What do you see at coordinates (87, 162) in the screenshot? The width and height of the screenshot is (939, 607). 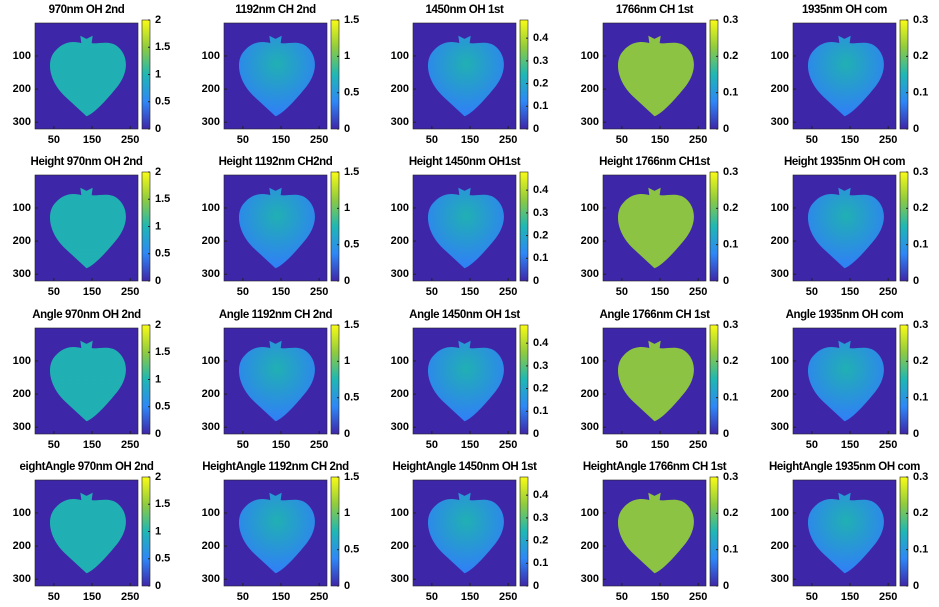 I see `axes-title: Height 970nm OH 2nd` at bounding box center [87, 162].